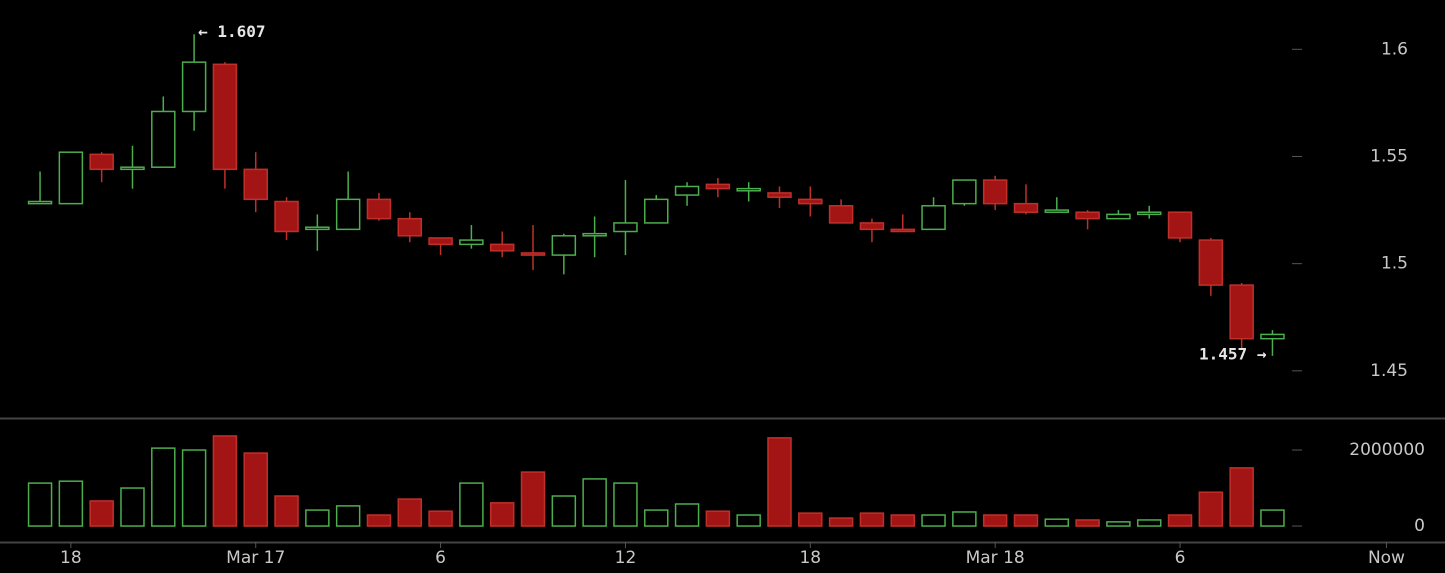  What do you see at coordinates (255, 558) in the screenshot?
I see `x-tick-label: Mar 17` at bounding box center [255, 558].